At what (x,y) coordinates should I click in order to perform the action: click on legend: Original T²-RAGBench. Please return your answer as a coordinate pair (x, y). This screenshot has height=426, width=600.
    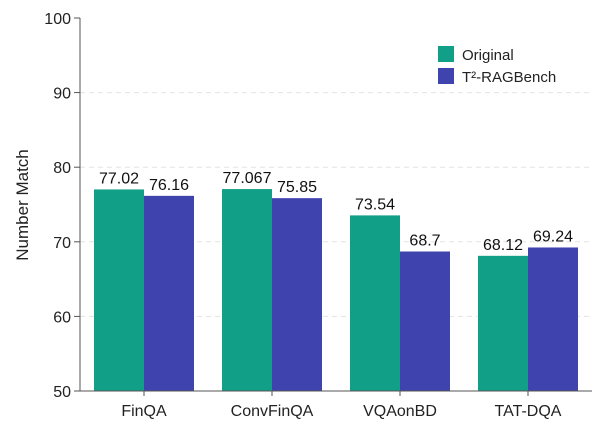
    Looking at the image, I should click on (497, 66).